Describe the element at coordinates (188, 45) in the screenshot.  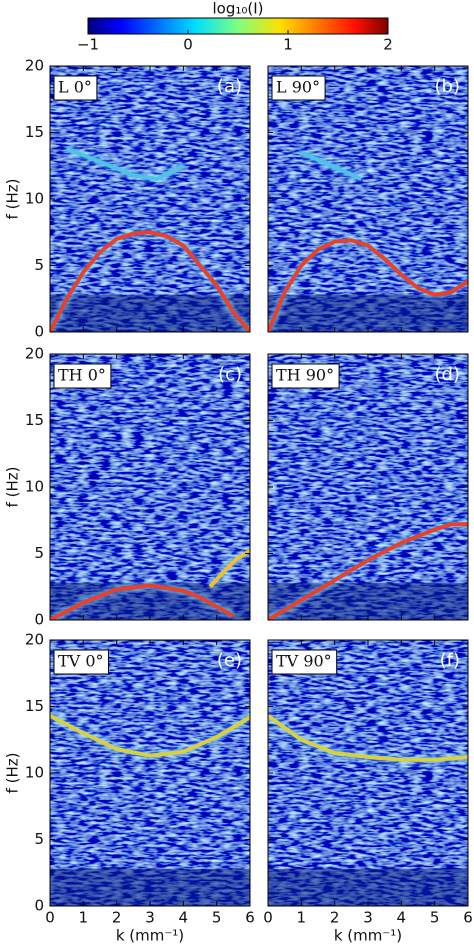
I see `colorbar-tick-label: 0` at that location.